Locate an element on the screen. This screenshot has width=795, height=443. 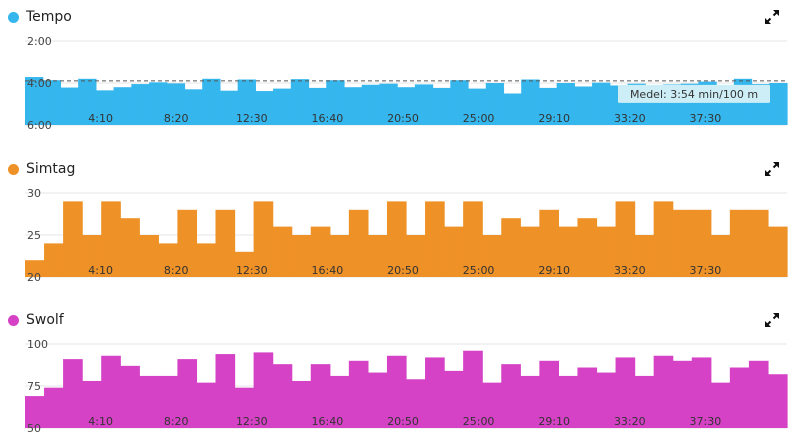
simtag-ytick-label: 20 is located at coordinates (34, 277).